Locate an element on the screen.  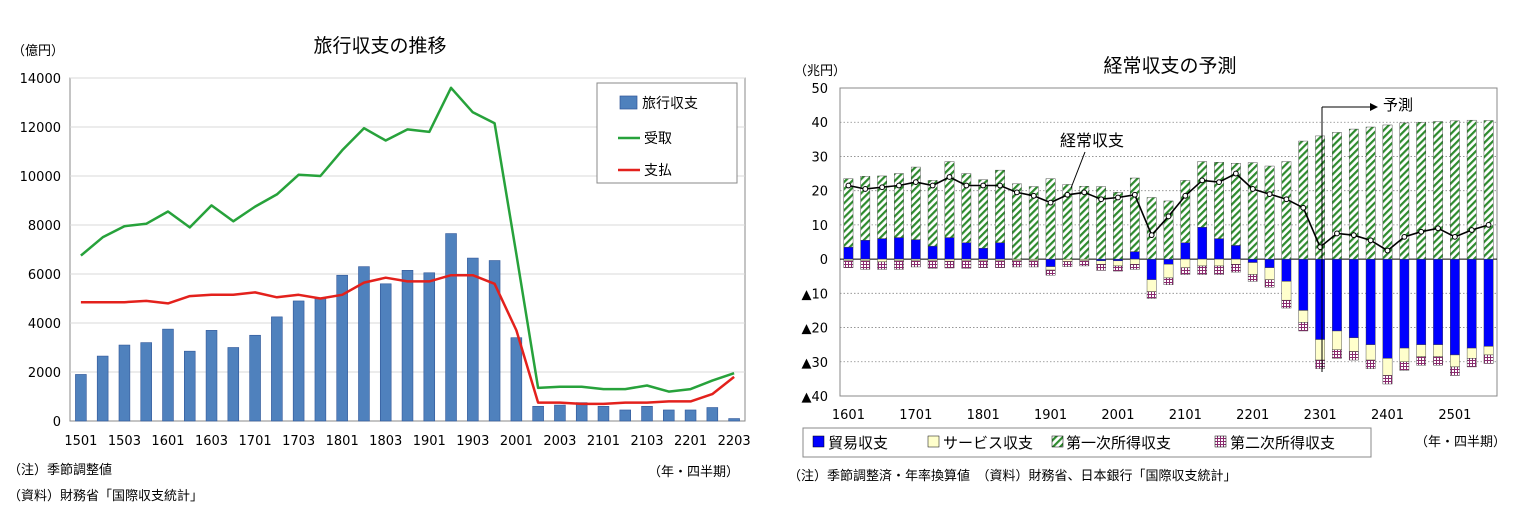
chart2-ytick-label: 0 is located at coordinates (824, 260).